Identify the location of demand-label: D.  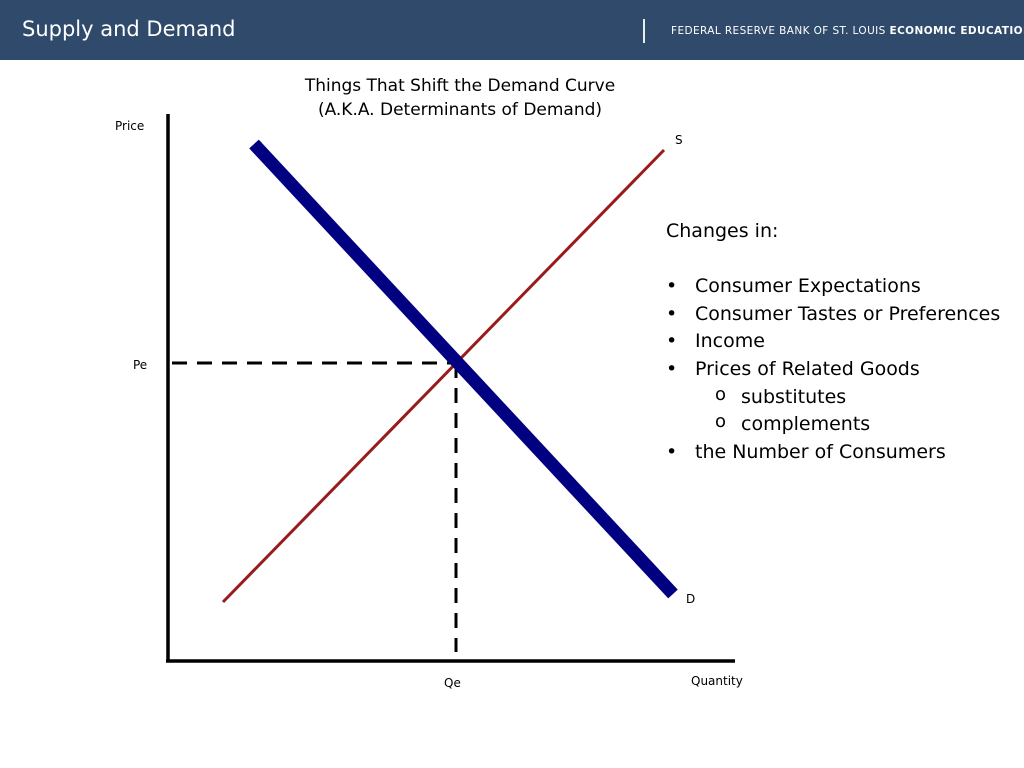
(690, 599).